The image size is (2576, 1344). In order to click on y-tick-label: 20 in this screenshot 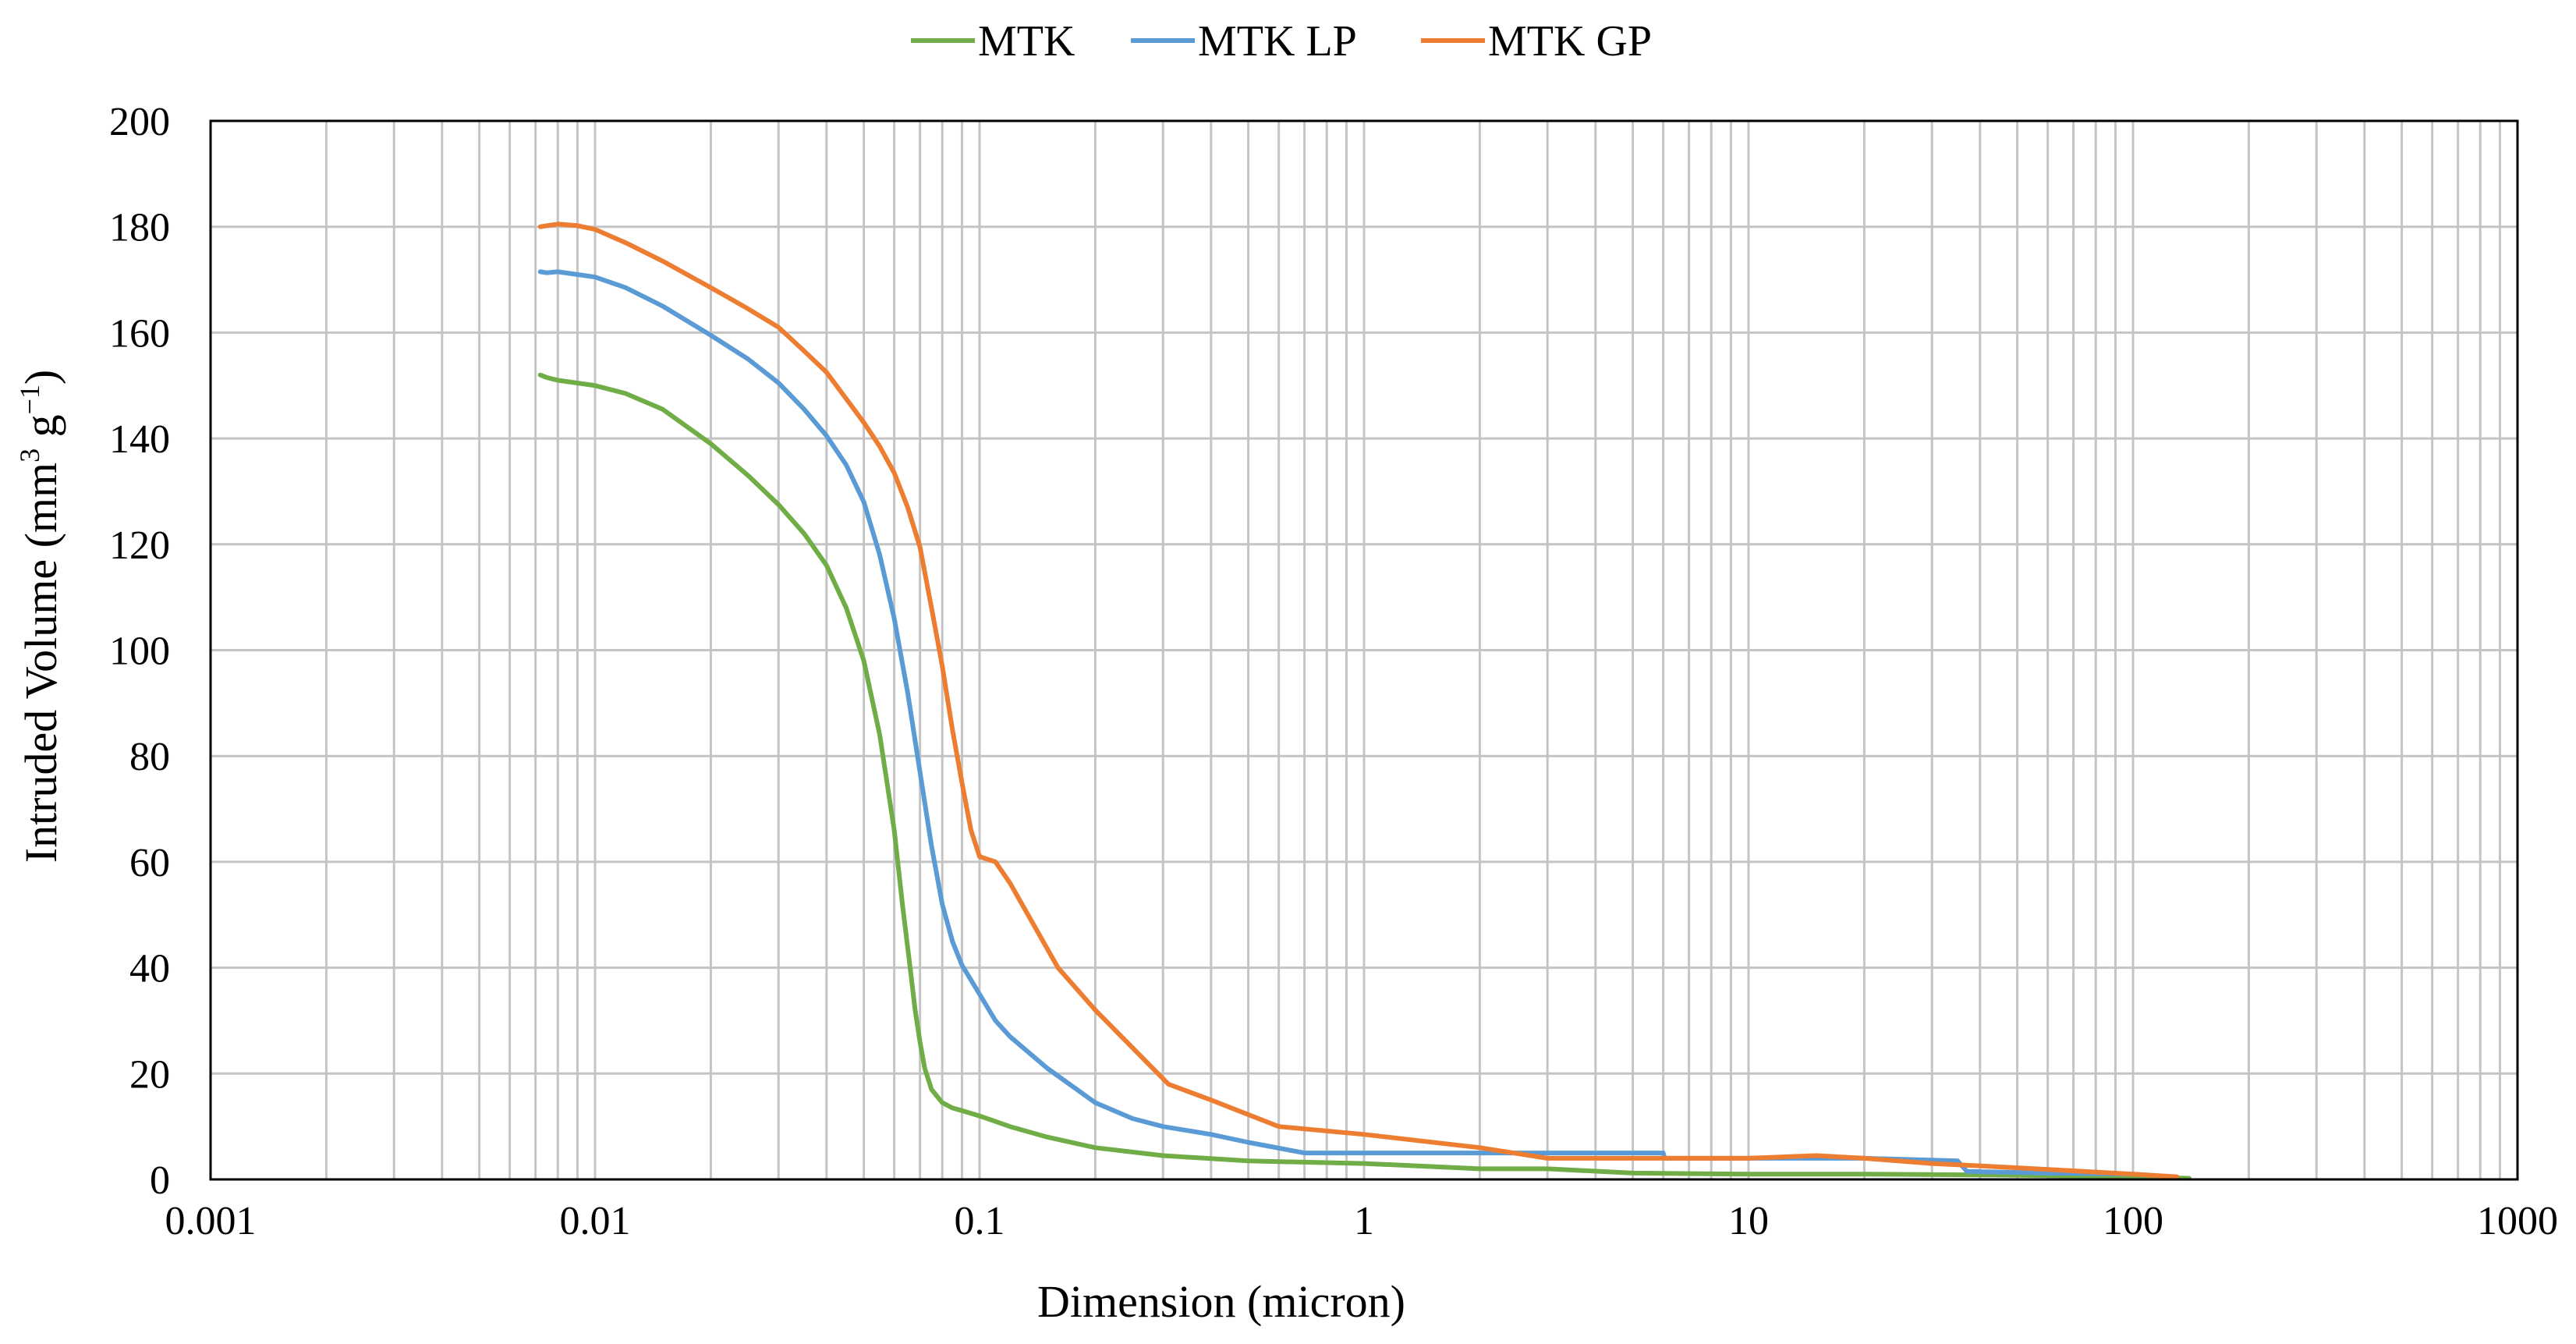, I will do `click(149, 1074)`.